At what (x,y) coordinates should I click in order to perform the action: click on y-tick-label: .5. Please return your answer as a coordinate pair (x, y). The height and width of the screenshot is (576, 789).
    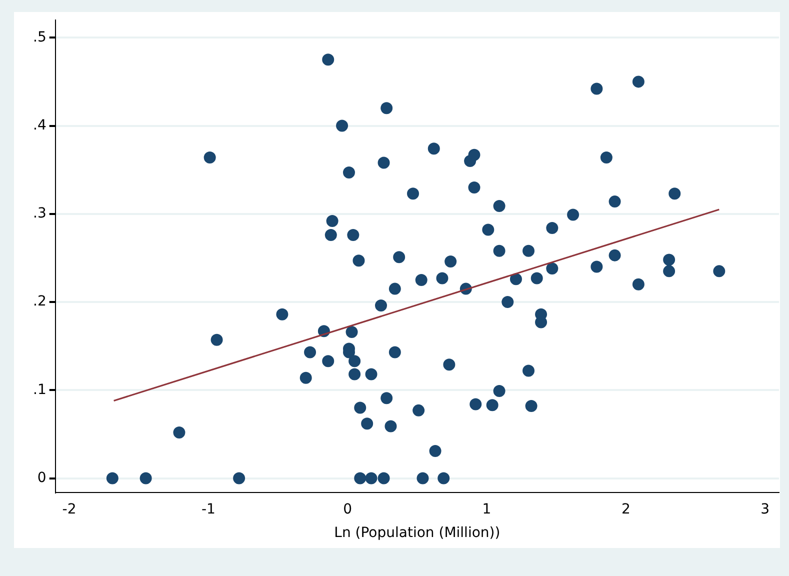
    Looking at the image, I should click on (39, 37).